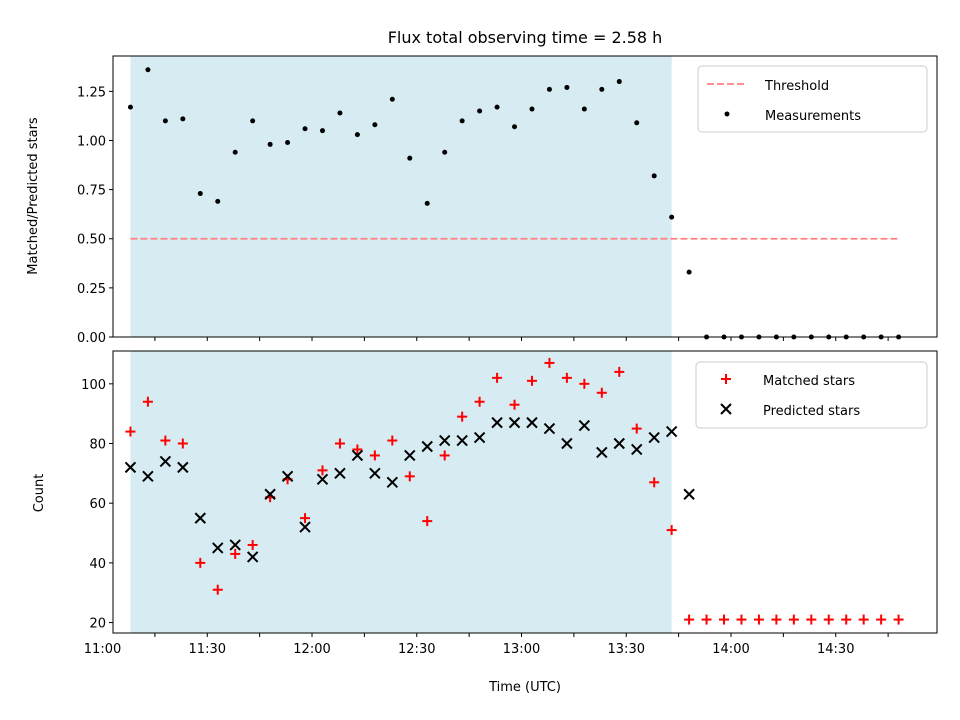 Image resolution: width=960 pixels, height=720 pixels. I want to click on x-tick-label: 12:00, so click(311, 649).